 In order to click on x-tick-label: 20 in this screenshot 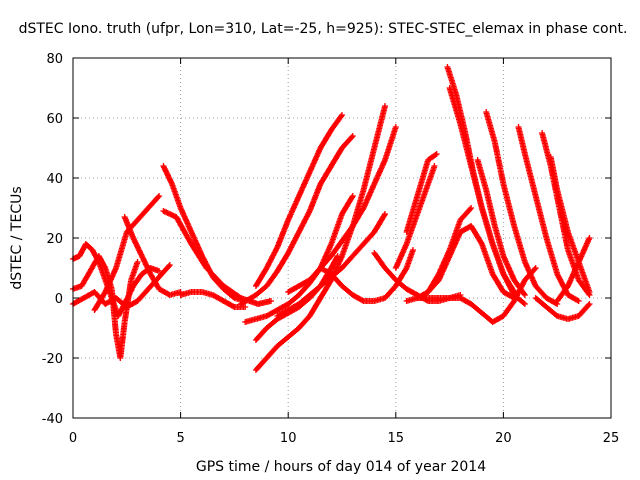, I will do `click(503, 438)`.